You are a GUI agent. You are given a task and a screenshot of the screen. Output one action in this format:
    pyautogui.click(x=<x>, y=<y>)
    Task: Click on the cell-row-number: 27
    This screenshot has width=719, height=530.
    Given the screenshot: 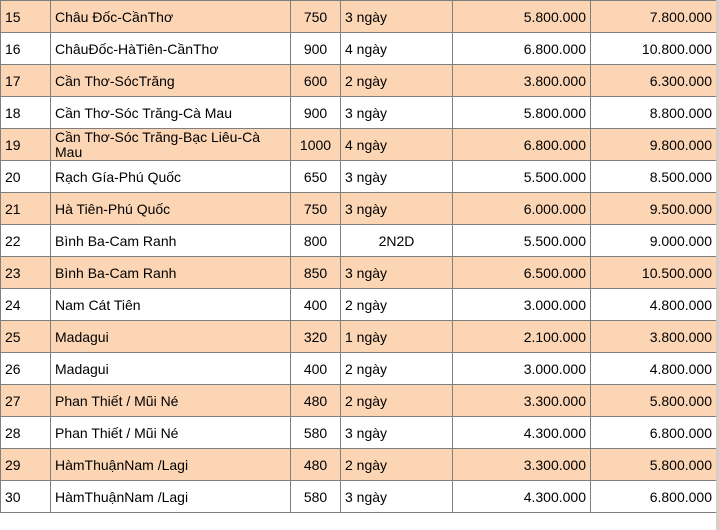 What is the action you would take?
    pyautogui.click(x=25, y=400)
    